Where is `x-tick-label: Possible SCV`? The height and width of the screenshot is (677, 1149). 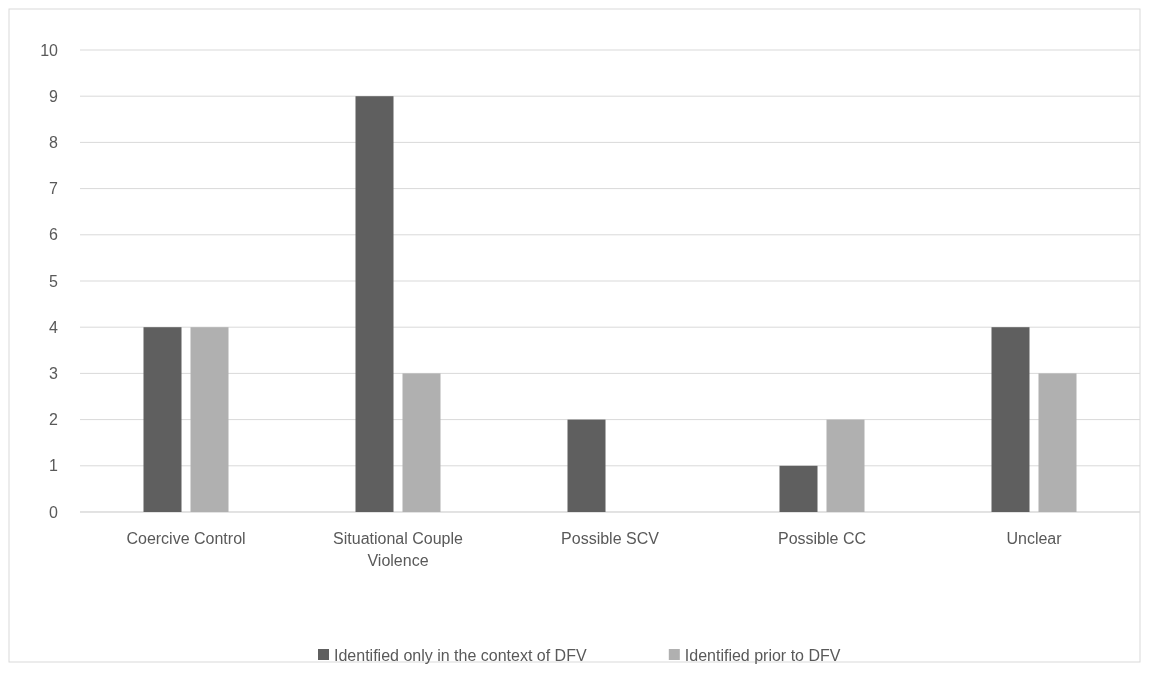 x-tick-label: Possible SCV is located at coordinates (610, 538).